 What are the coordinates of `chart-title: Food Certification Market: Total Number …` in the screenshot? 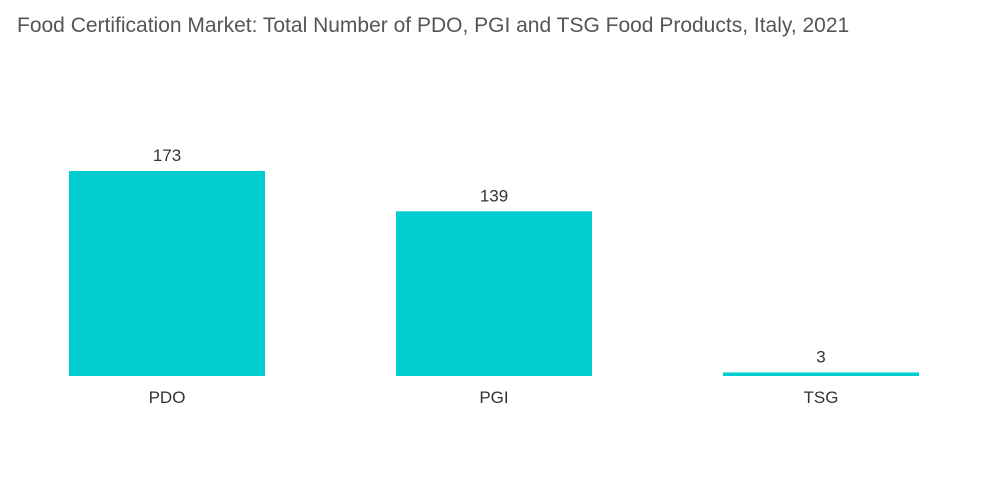 It's located at (433, 25).